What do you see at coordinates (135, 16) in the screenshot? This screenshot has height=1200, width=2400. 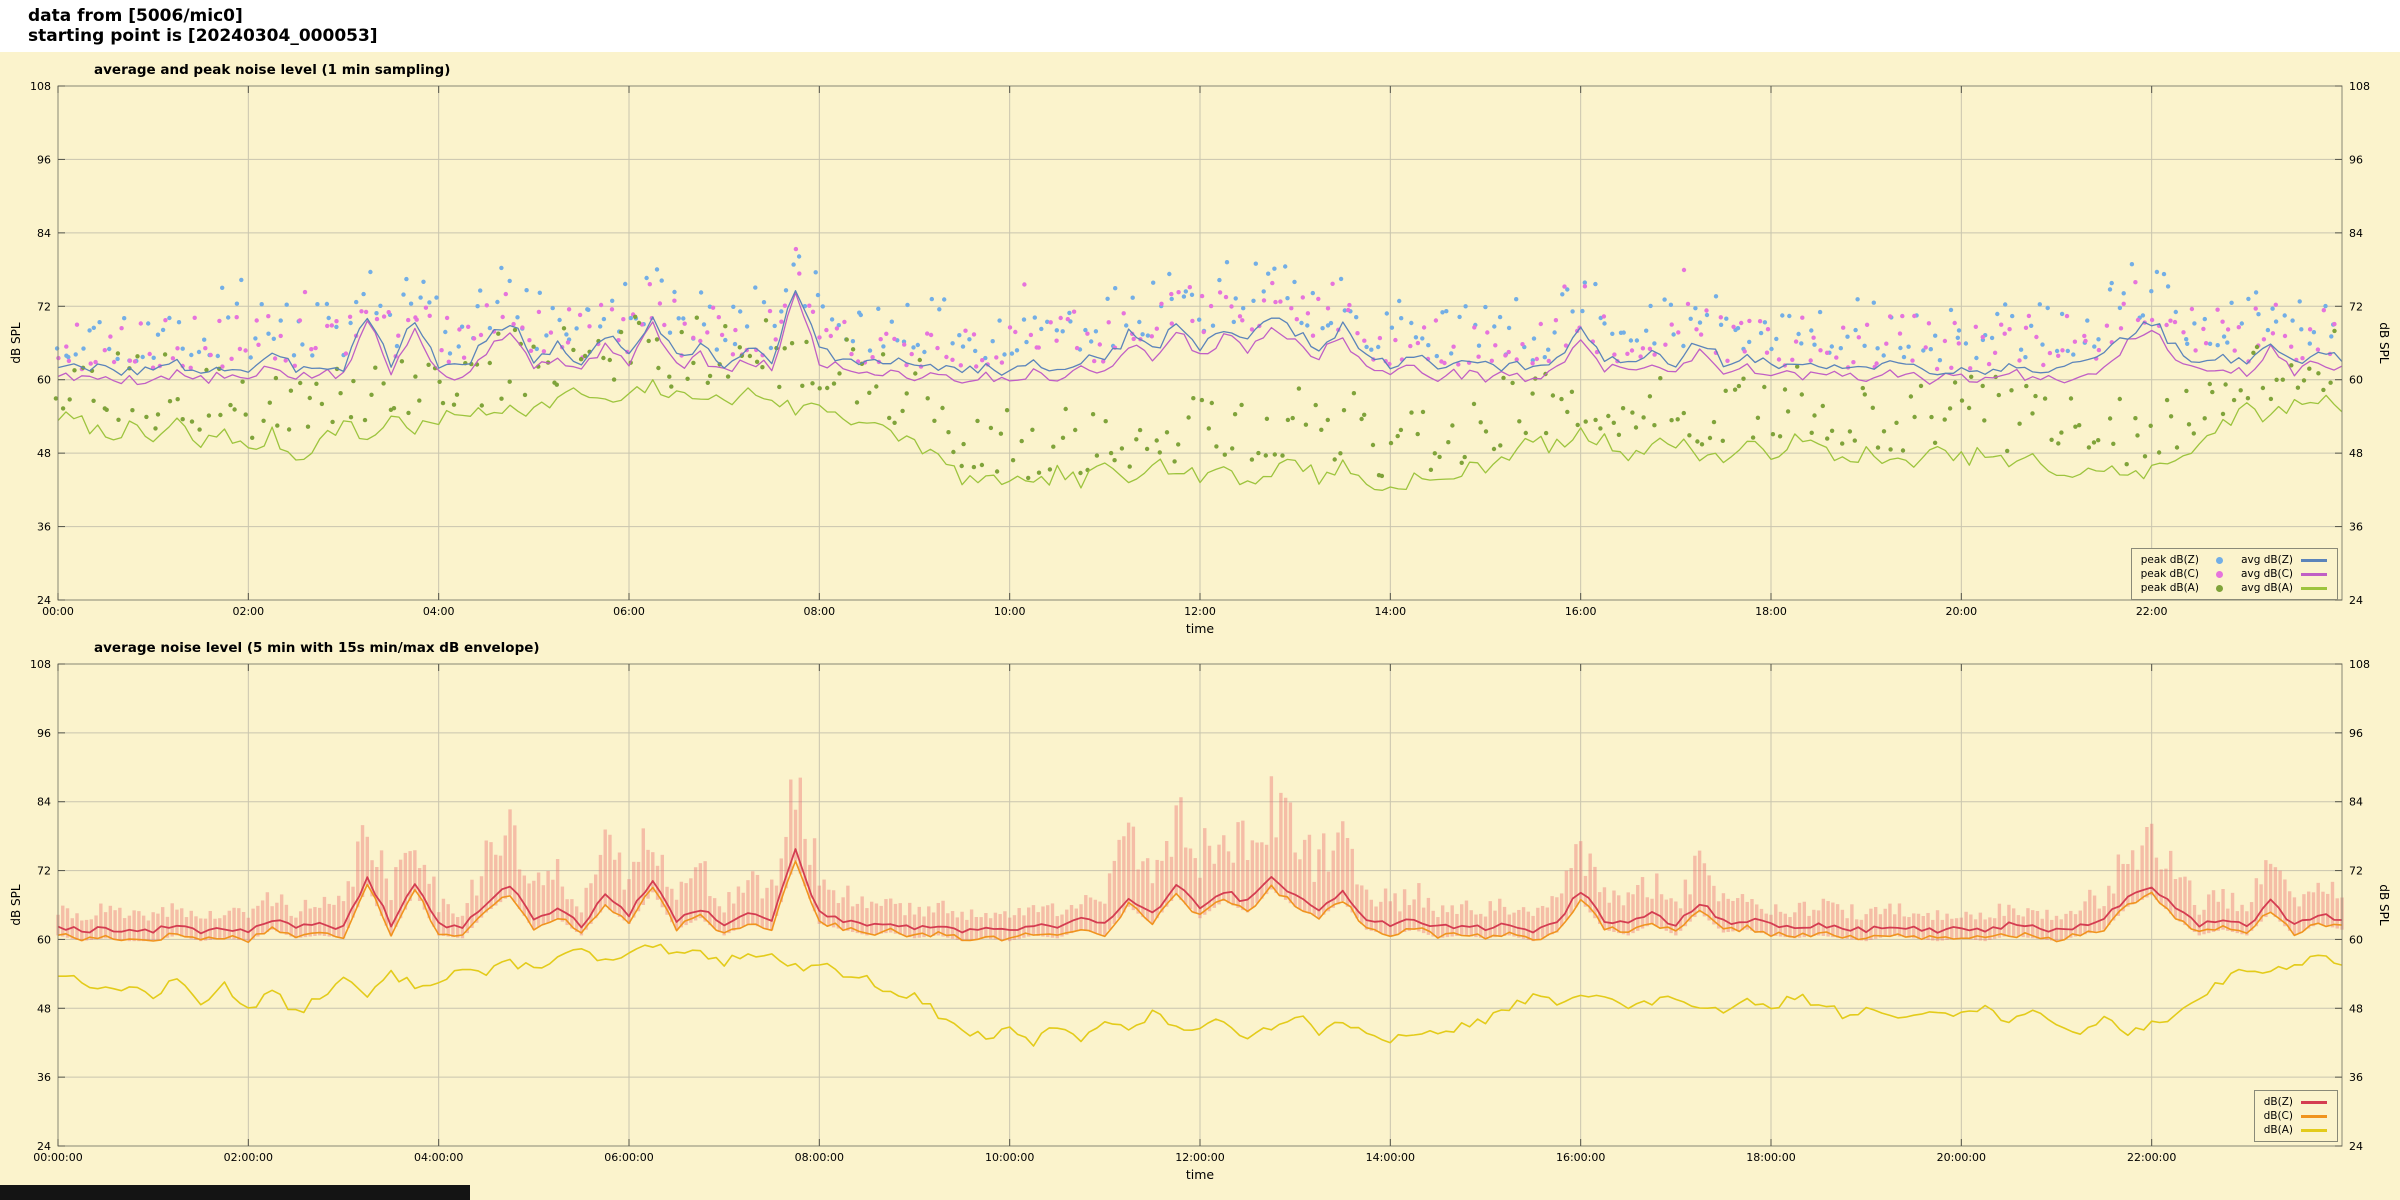 I see `header-line1: data from [5006/mic0]` at bounding box center [135, 16].